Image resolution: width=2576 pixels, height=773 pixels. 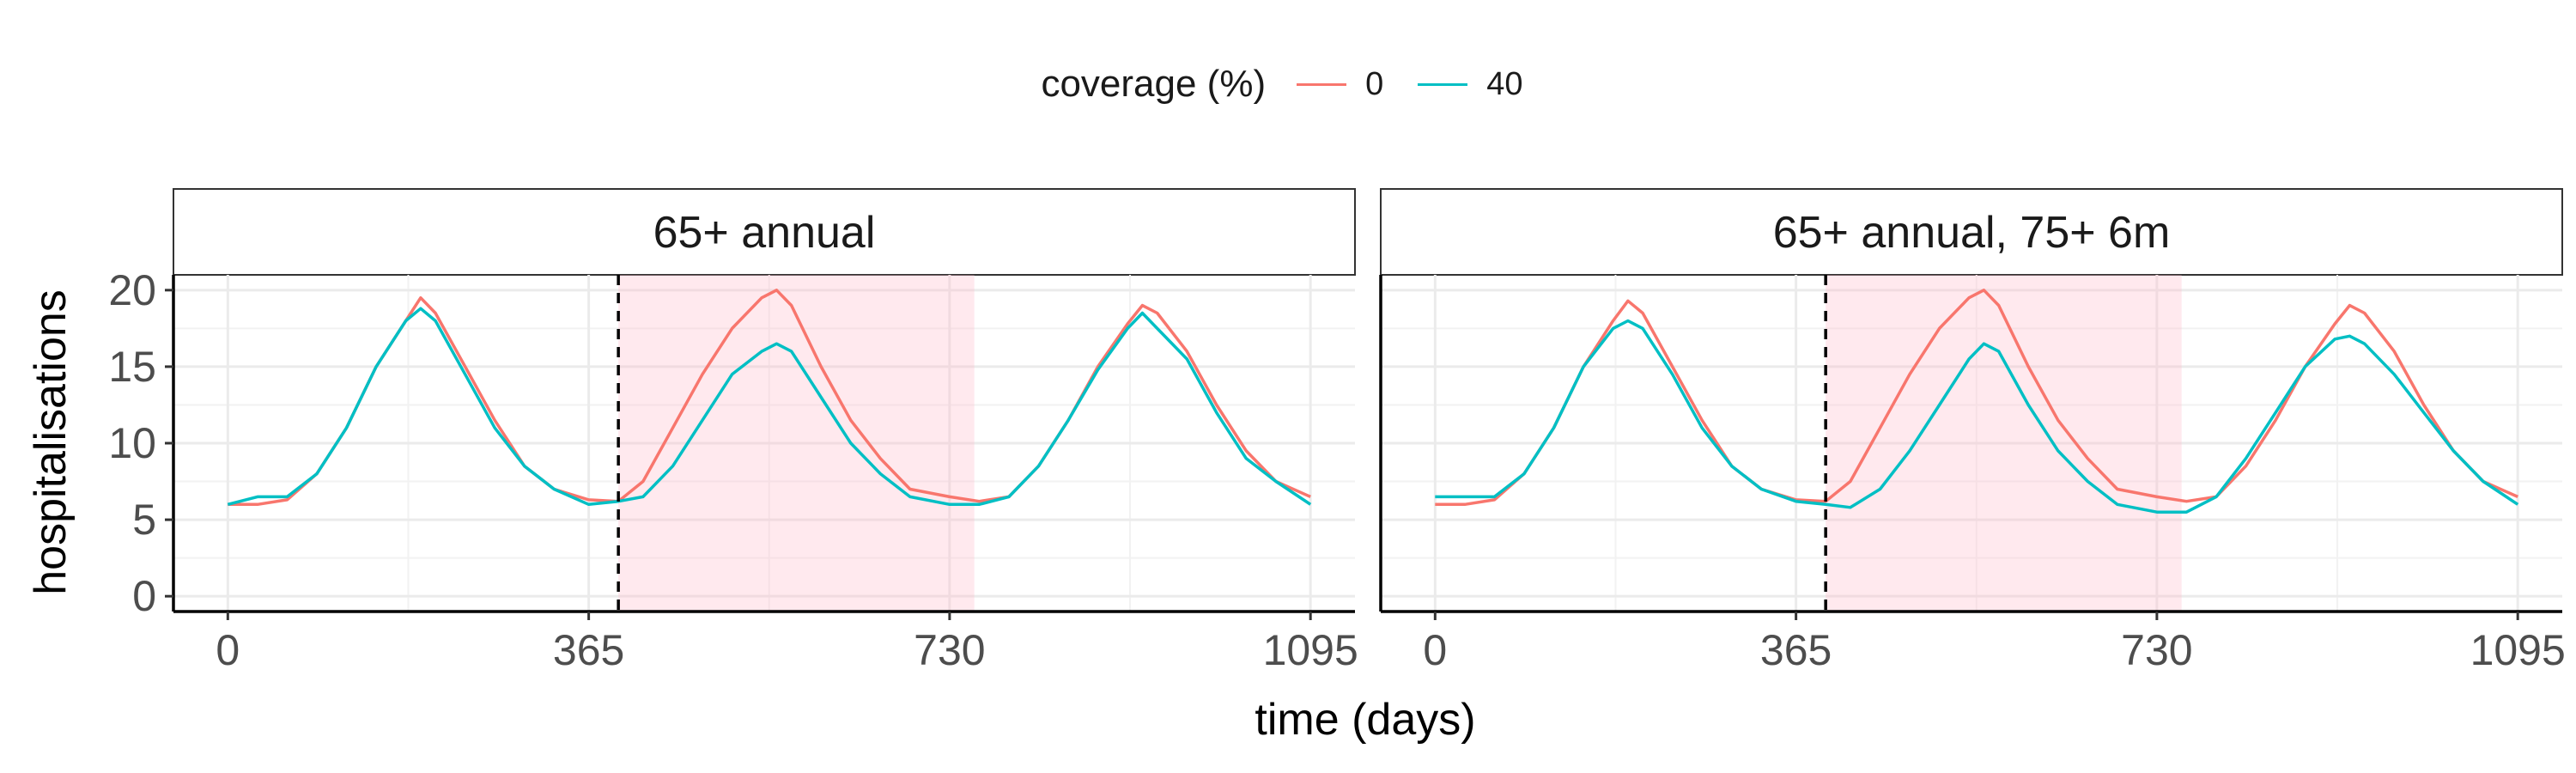 I want to click on y-axis-title: hospitalisations, so click(x=51, y=442).